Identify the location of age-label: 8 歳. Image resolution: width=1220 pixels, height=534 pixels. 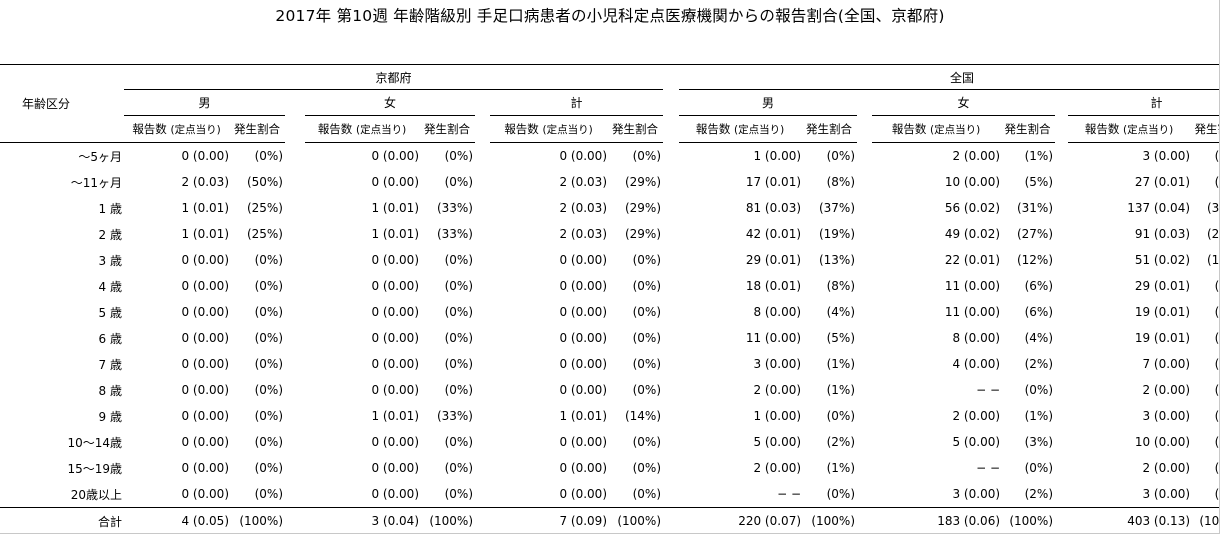
(110, 390).